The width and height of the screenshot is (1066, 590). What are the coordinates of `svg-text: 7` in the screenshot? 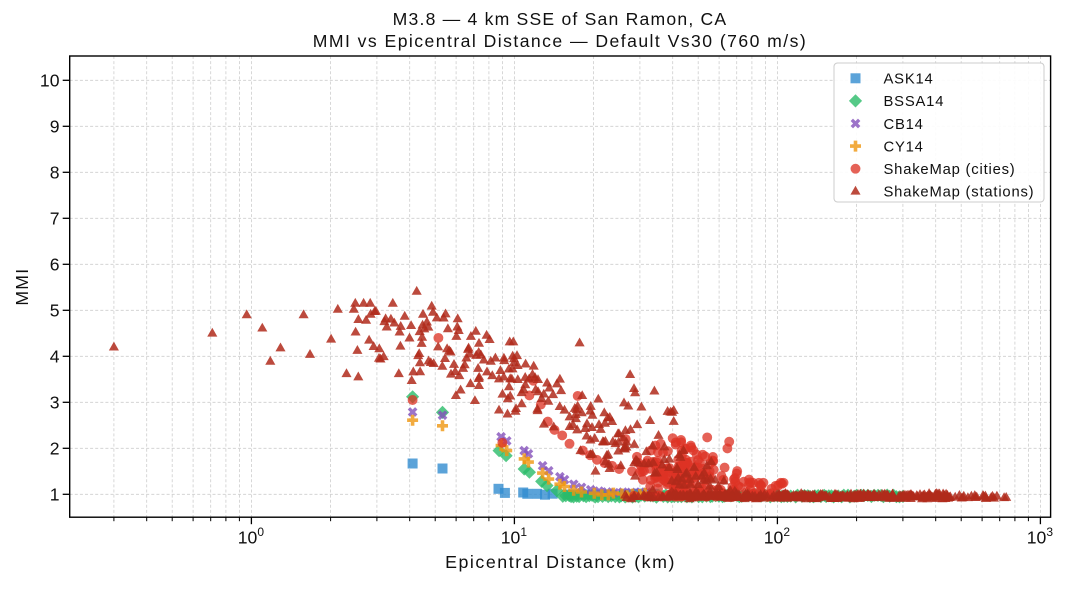 It's located at (55, 219).